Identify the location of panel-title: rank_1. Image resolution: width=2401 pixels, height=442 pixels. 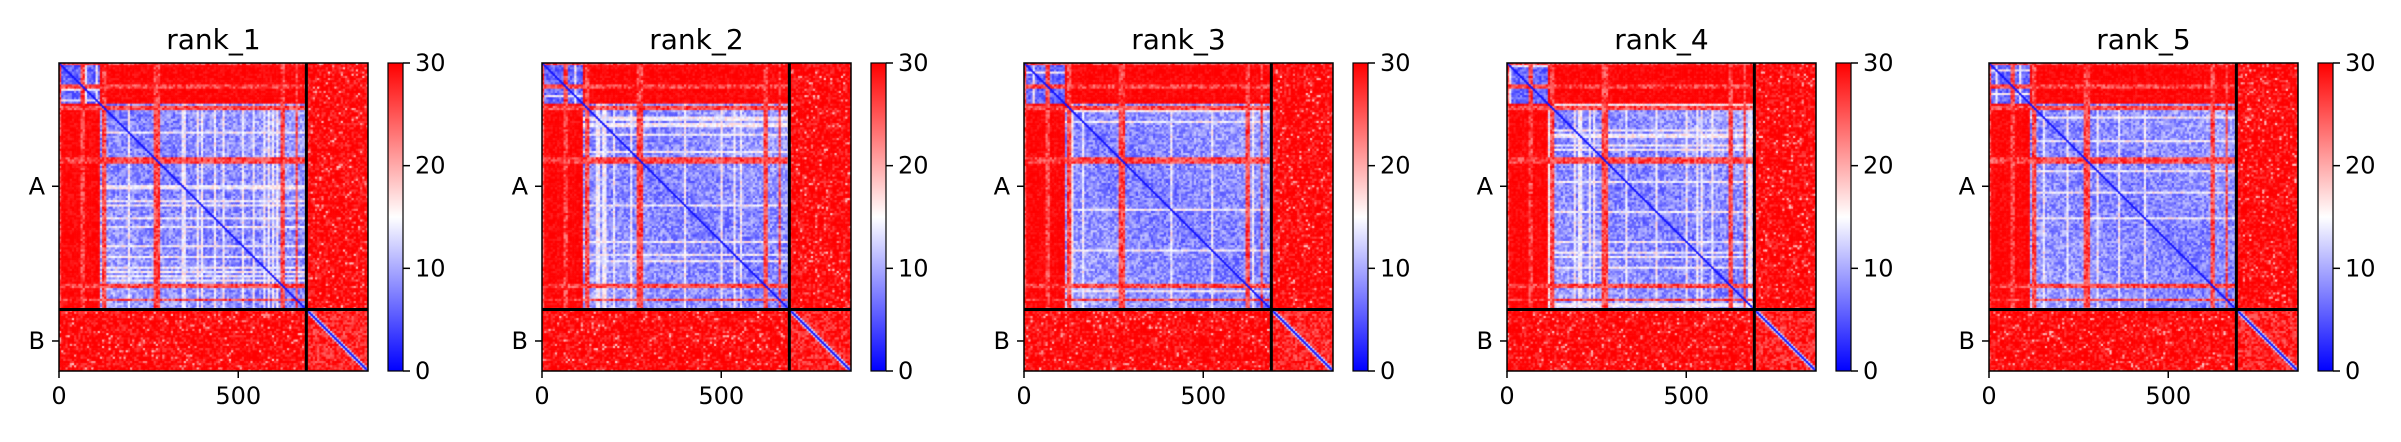
(213, 39).